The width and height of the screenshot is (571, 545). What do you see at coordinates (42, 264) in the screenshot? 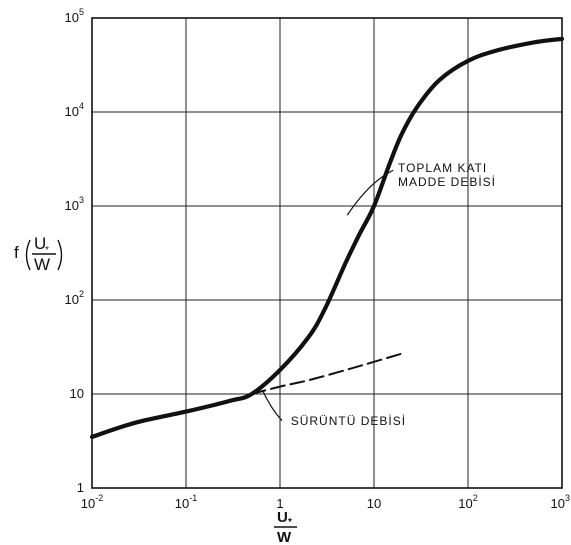
I see `y-label-denominator: W` at bounding box center [42, 264].